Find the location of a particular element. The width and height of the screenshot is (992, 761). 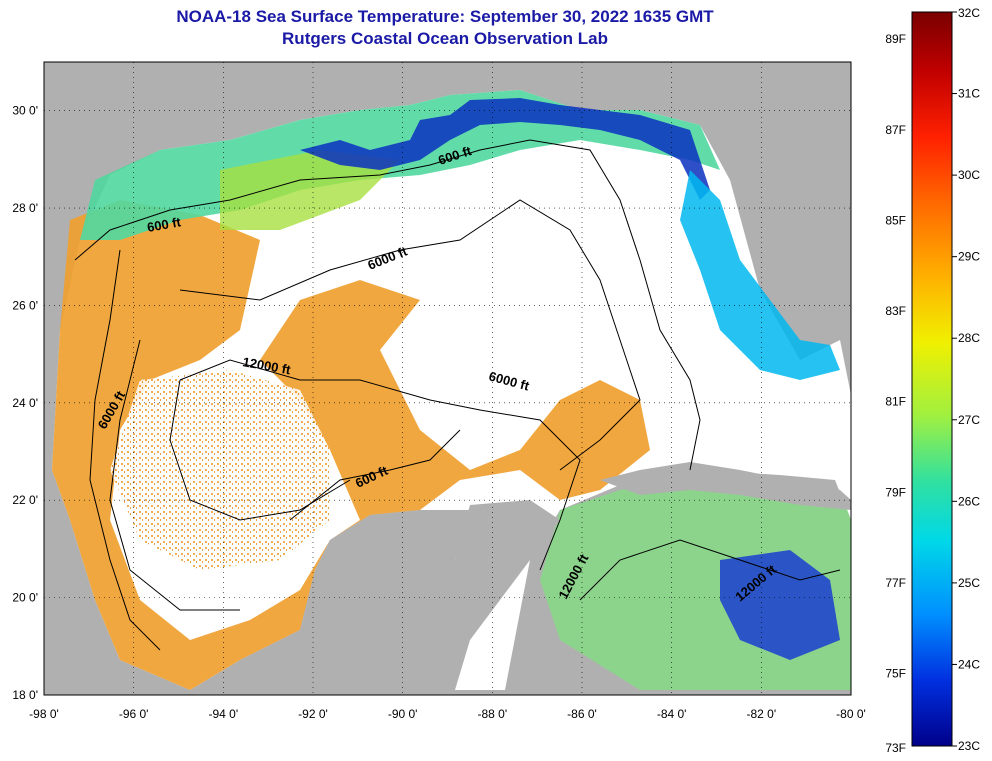

latitude-tick-label: 24 0' is located at coordinates (25, 403).